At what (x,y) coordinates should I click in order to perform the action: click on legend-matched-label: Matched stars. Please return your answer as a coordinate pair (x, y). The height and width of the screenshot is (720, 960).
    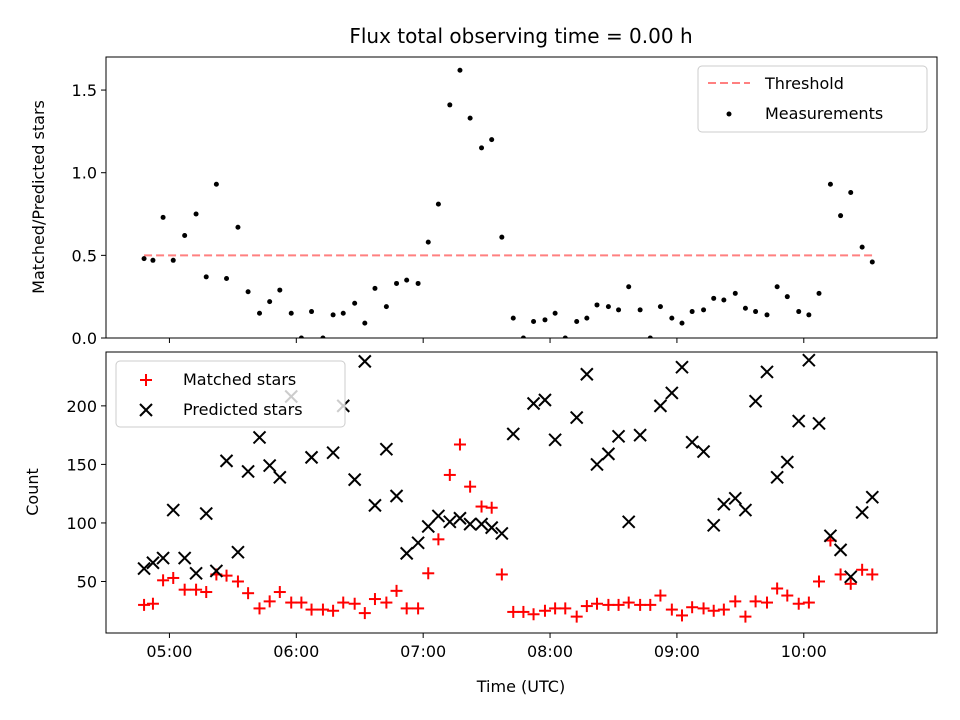
    Looking at the image, I should click on (239, 379).